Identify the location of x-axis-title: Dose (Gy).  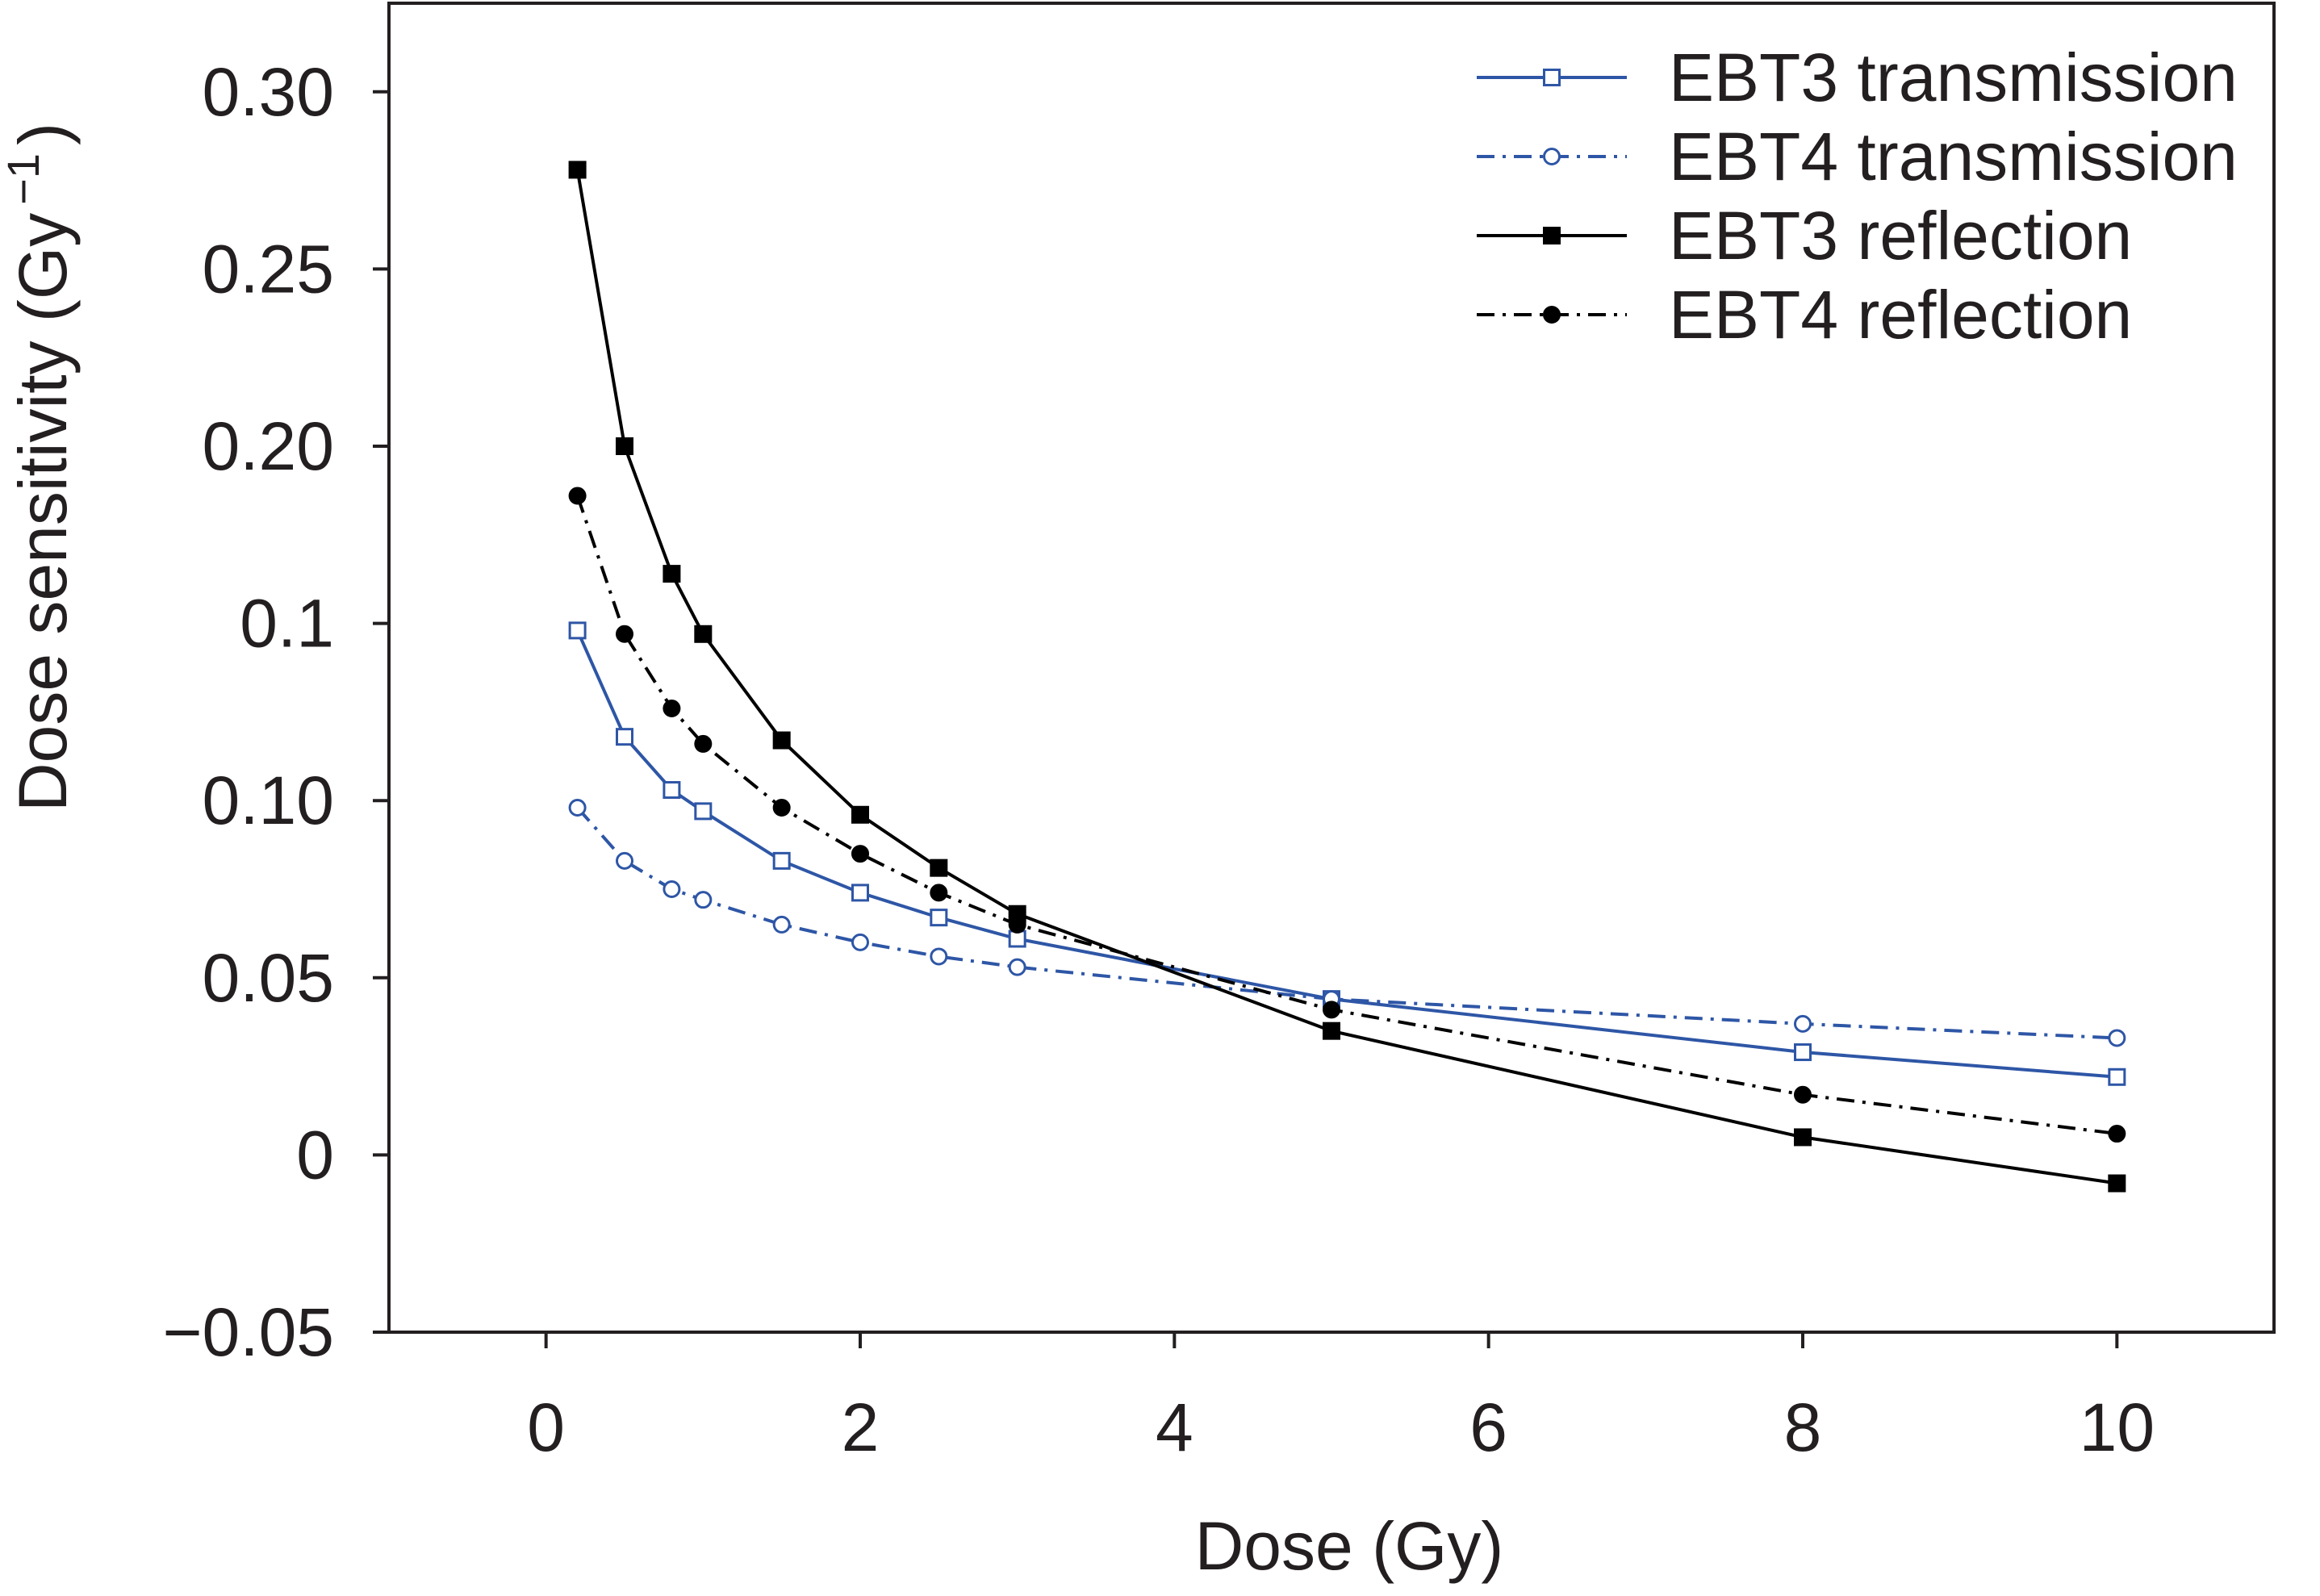
(1349, 1546).